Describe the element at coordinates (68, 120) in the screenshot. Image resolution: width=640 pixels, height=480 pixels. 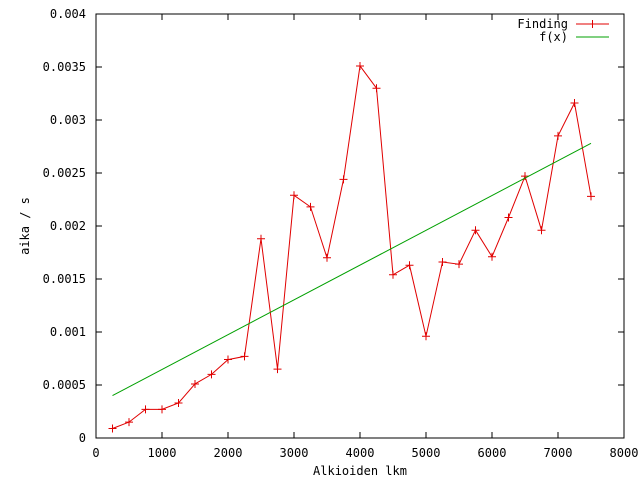
I see `y-tick-label: 0.003` at that location.